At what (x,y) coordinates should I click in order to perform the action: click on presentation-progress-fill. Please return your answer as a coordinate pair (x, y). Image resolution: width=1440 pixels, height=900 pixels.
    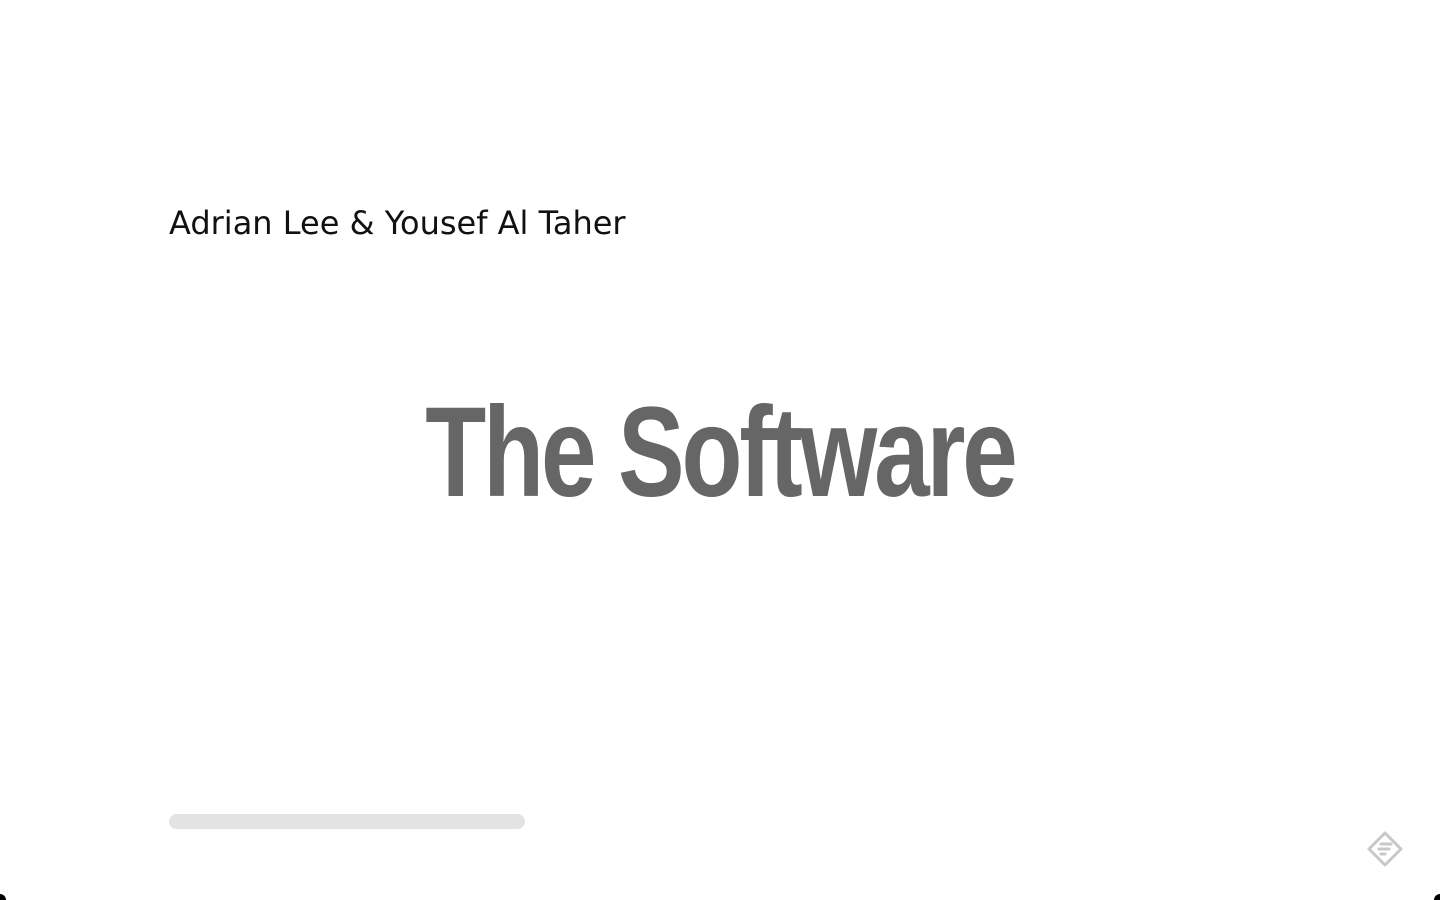
    Looking at the image, I should click on (347, 821).